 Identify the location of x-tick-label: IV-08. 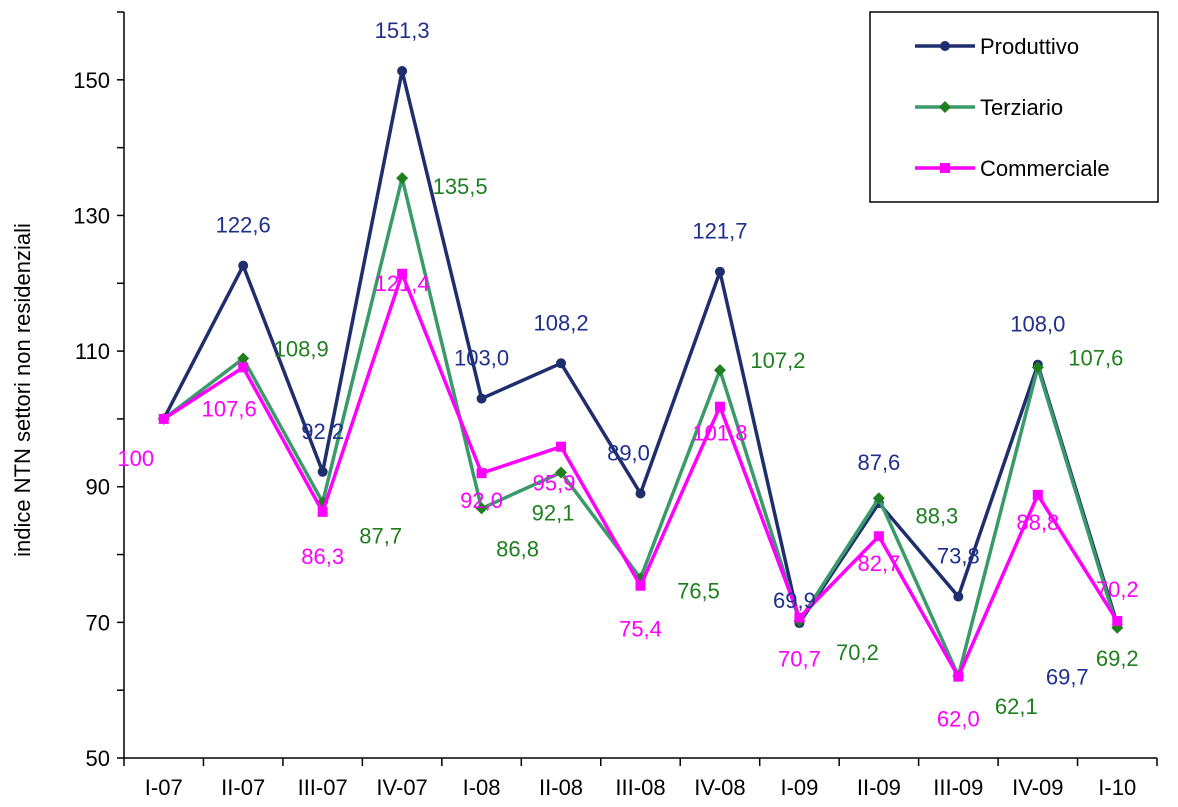
(719, 787).